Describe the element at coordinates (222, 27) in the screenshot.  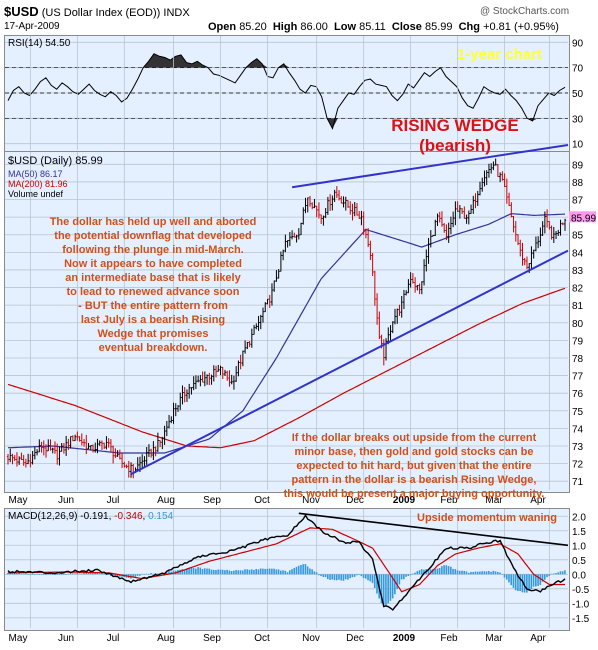
I see `open-label: Open` at that location.